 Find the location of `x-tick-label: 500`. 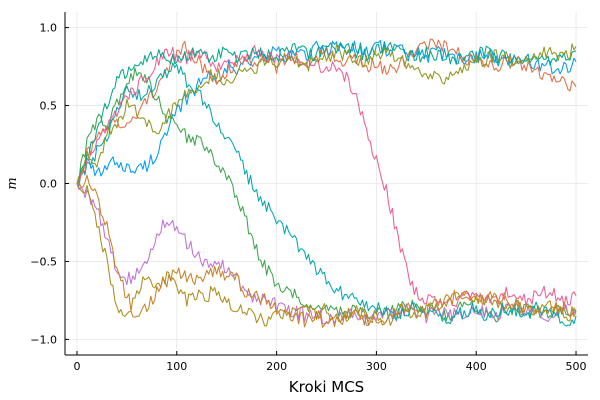

x-tick-label: 500 is located at coordinates (576, 366).